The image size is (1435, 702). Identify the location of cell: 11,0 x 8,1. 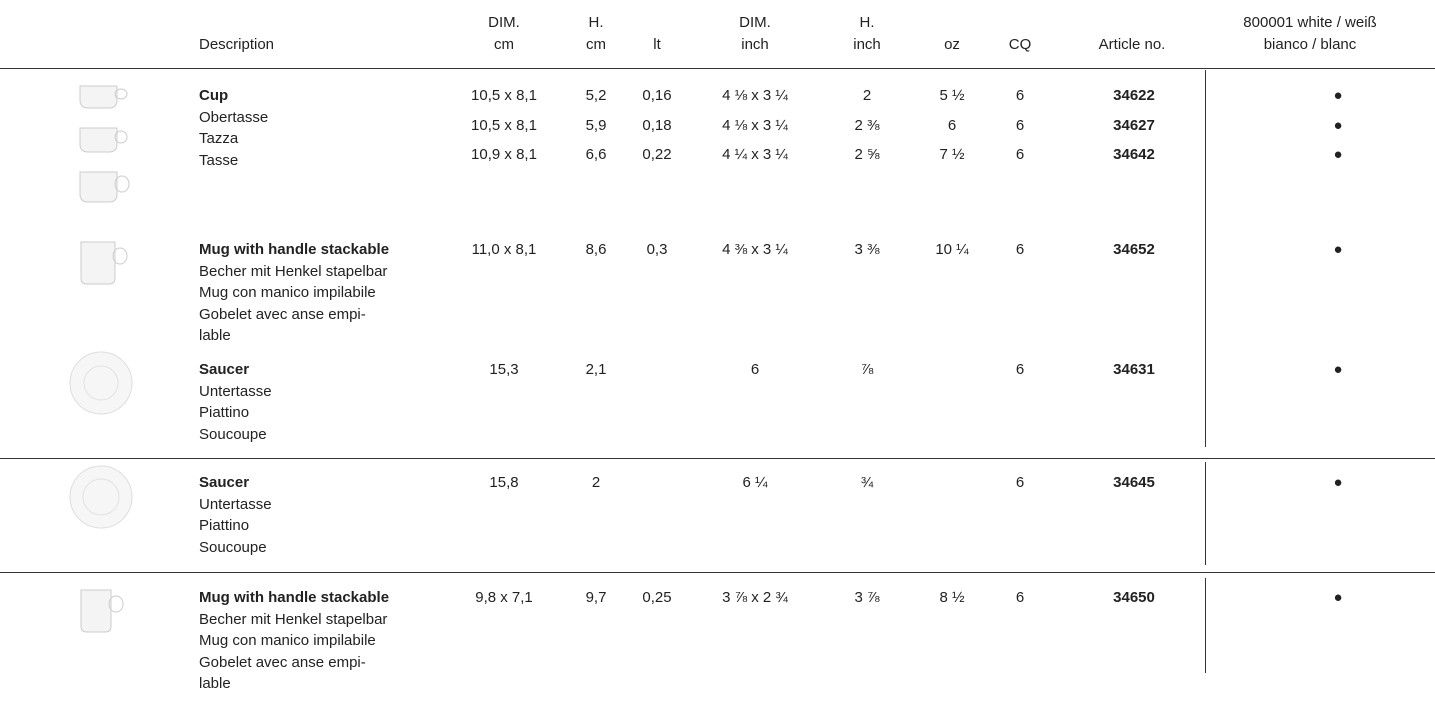
(504, 249).